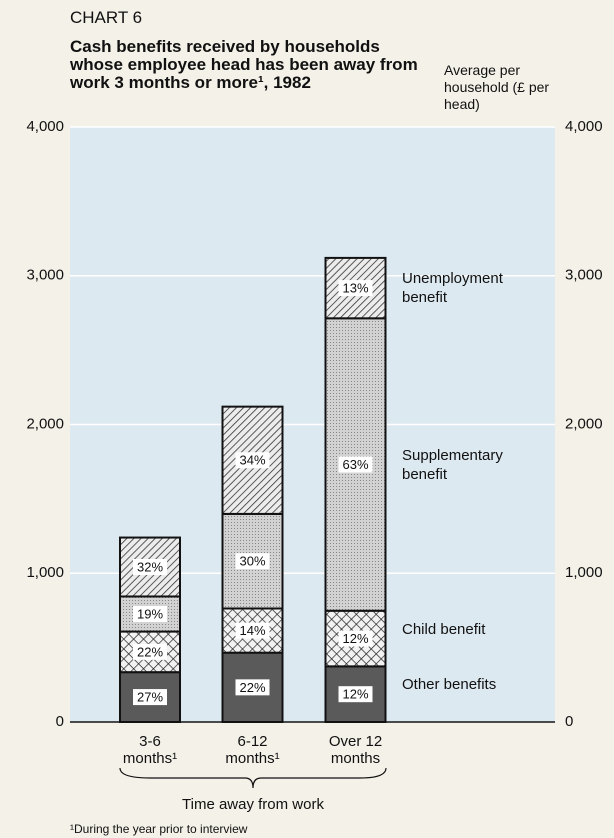 The image size is (614, 838). I want to click on segment-label: 32%, so click(150, 566).